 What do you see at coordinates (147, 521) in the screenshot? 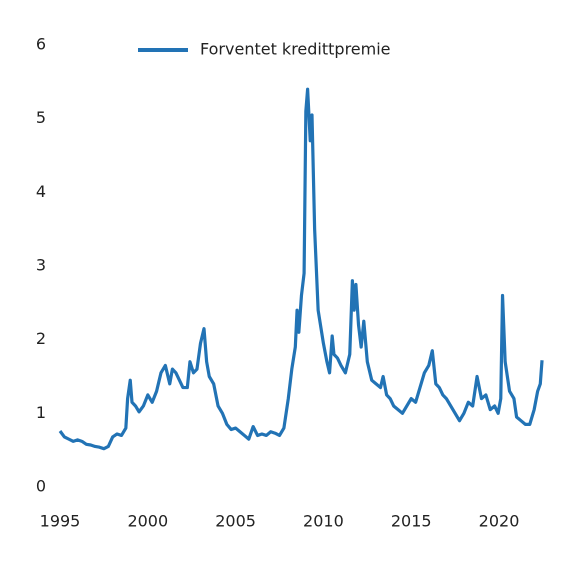
I see `x-tick-label: 2000` at bounding box center [147, 521].